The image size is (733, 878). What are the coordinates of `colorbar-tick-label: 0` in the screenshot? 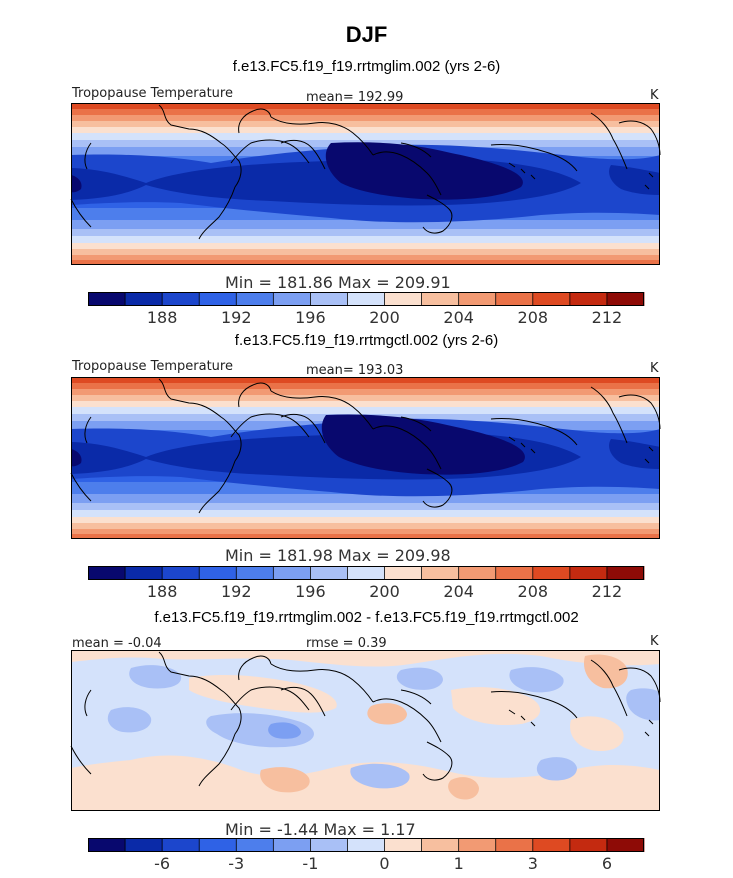 It's located at (384, 863).